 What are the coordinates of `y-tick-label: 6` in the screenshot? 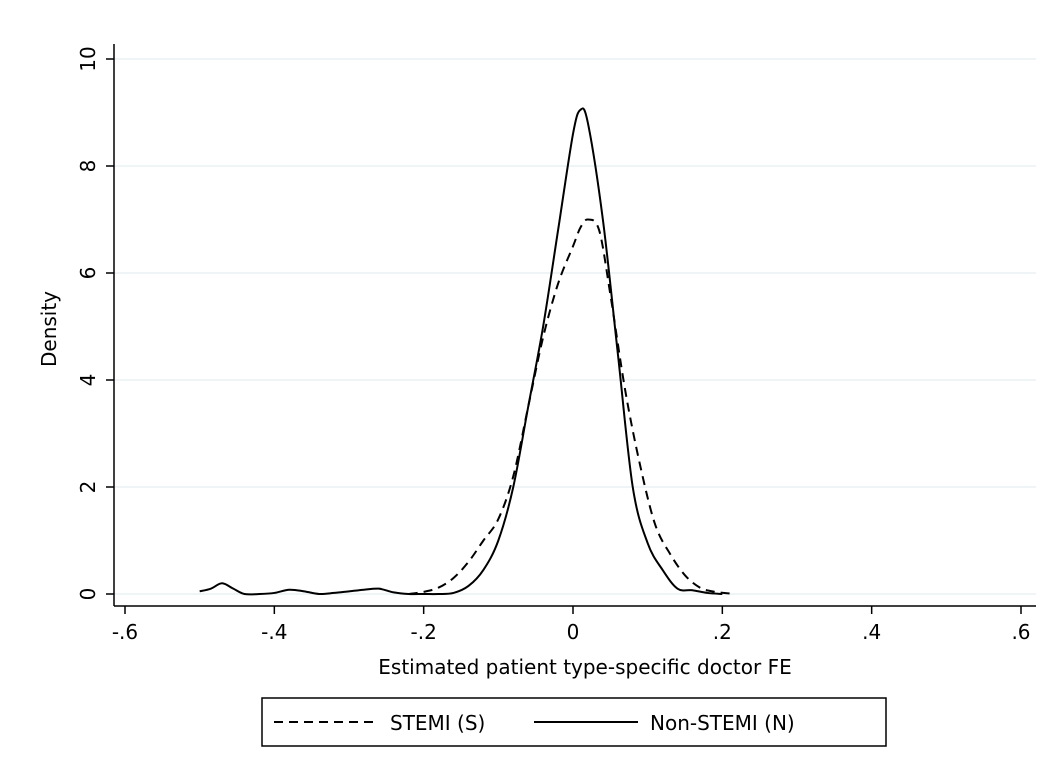 It's located at (88, 273).